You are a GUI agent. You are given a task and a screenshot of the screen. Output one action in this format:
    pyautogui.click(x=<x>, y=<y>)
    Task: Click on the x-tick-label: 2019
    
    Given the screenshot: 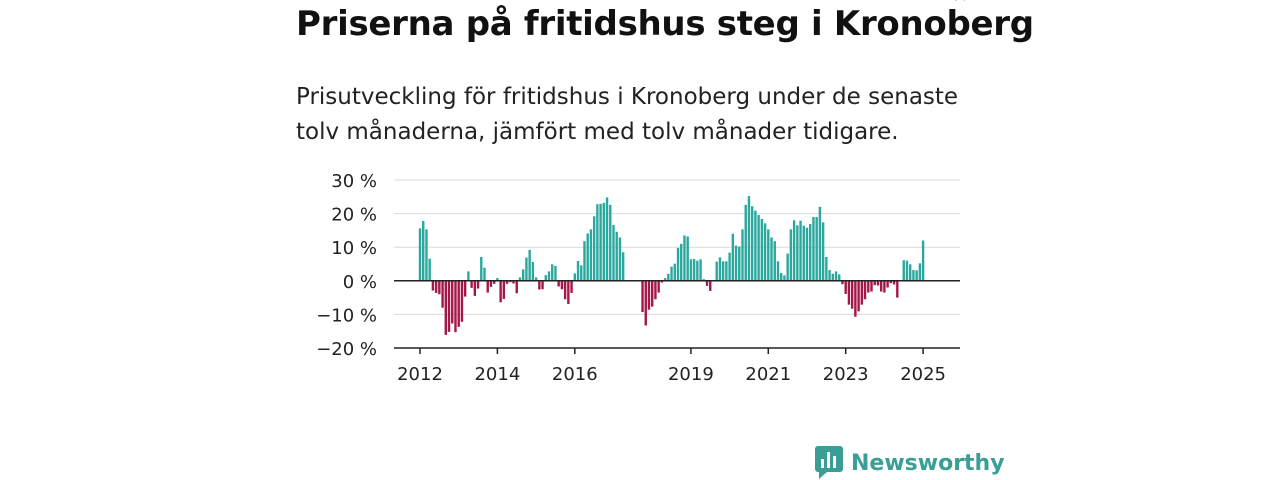 What is the action you would take?
    pyautogui.click(x=691, y=374)
    